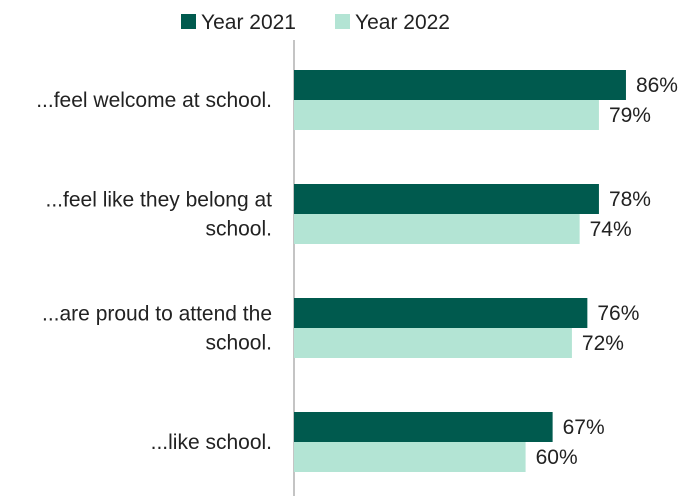  I want to click on data-label: 60%, so click(557, 457).